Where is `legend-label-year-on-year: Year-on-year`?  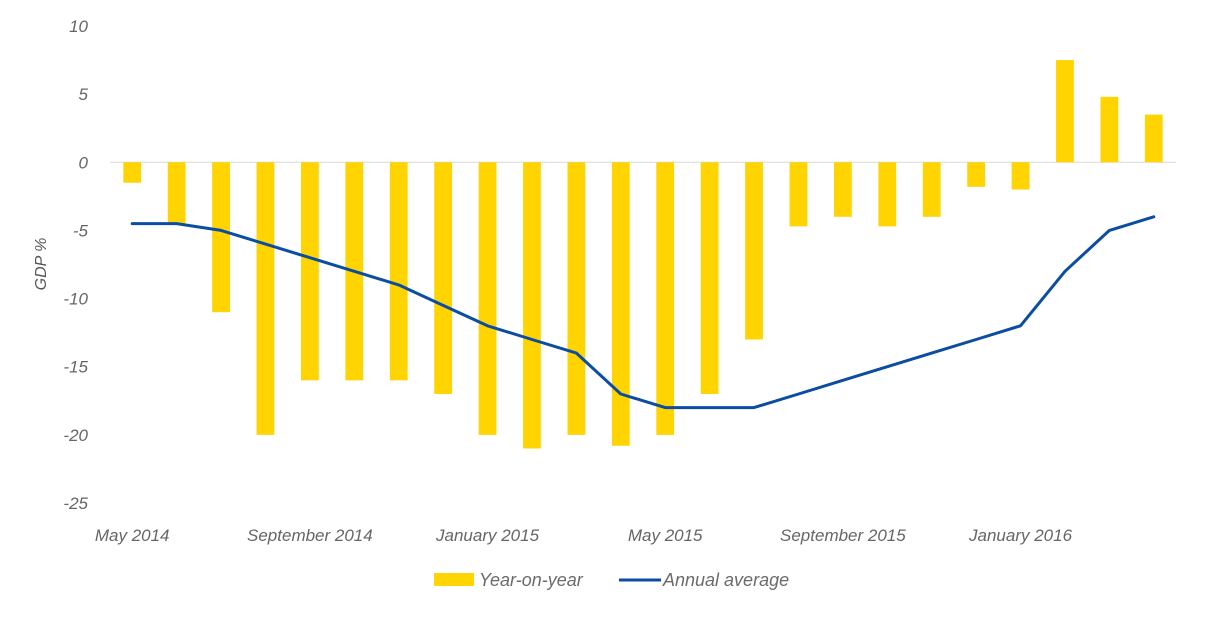 legend-label-year-on-year: Year-on-year is located at coordinates (531, 580).